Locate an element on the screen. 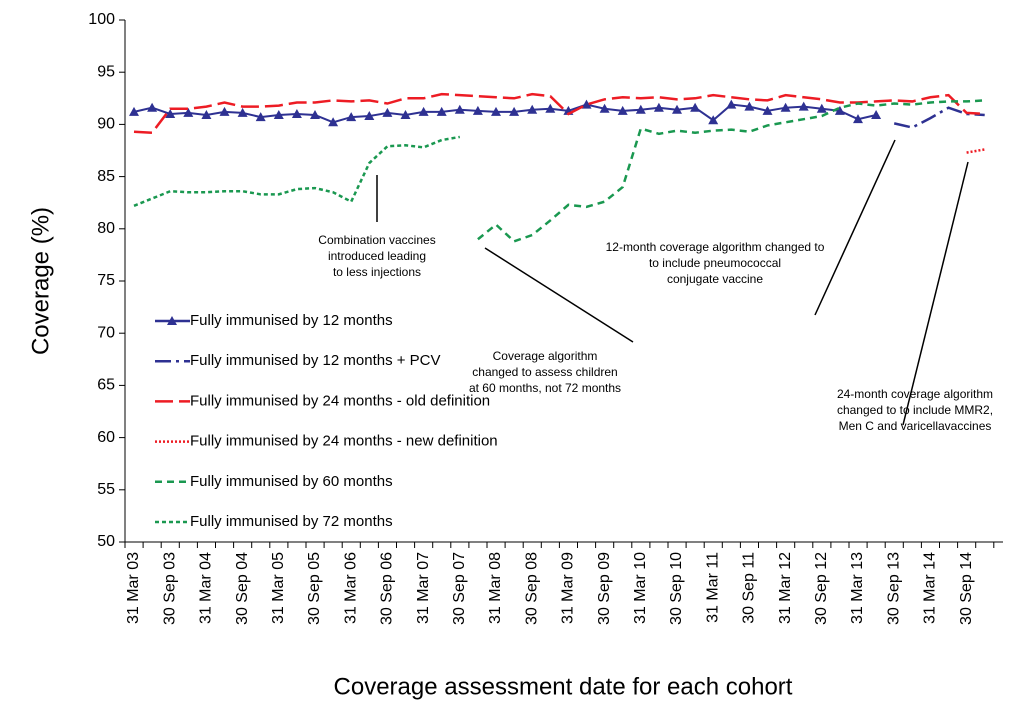 Image resolution: width=1022 pixels, height=722 pixels. legend-label: Fully immunised by 72 months is located at coordinates (291, 521).